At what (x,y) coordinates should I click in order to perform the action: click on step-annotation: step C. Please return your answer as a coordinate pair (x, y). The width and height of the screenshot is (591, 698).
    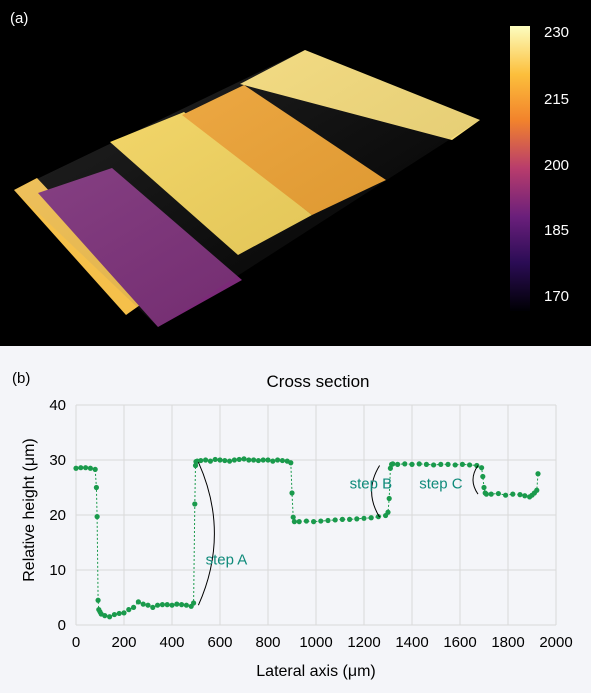
    Looking at the image, I should click on (441, 484).